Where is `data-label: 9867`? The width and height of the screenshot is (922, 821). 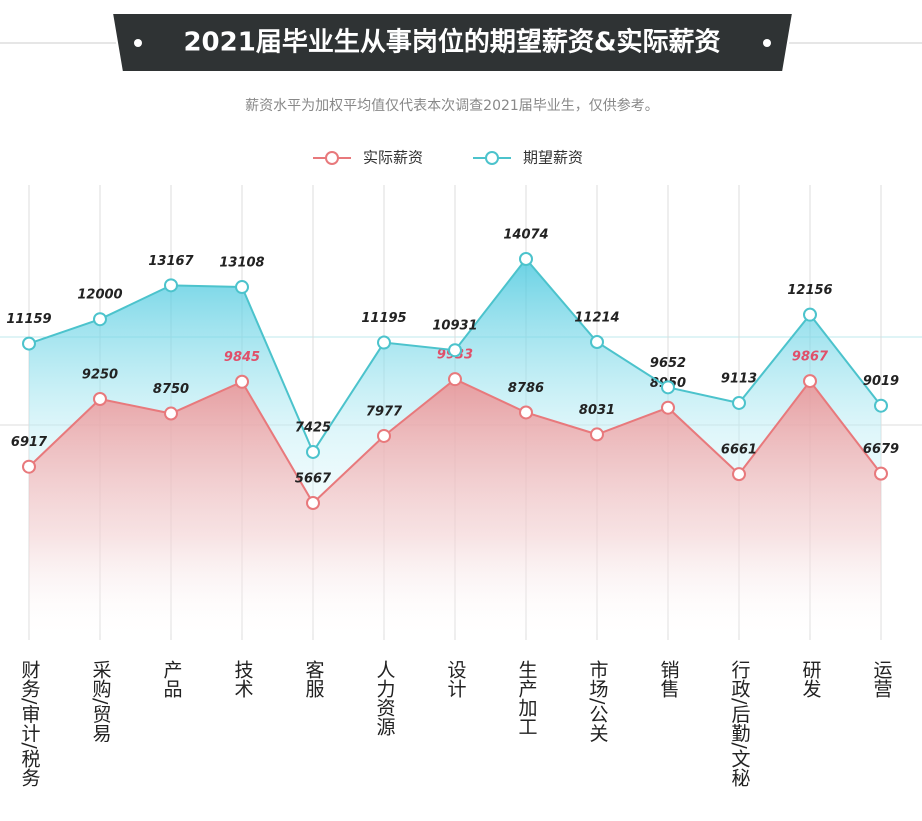 data-label: 9867 is located at coordinates (810, 357).